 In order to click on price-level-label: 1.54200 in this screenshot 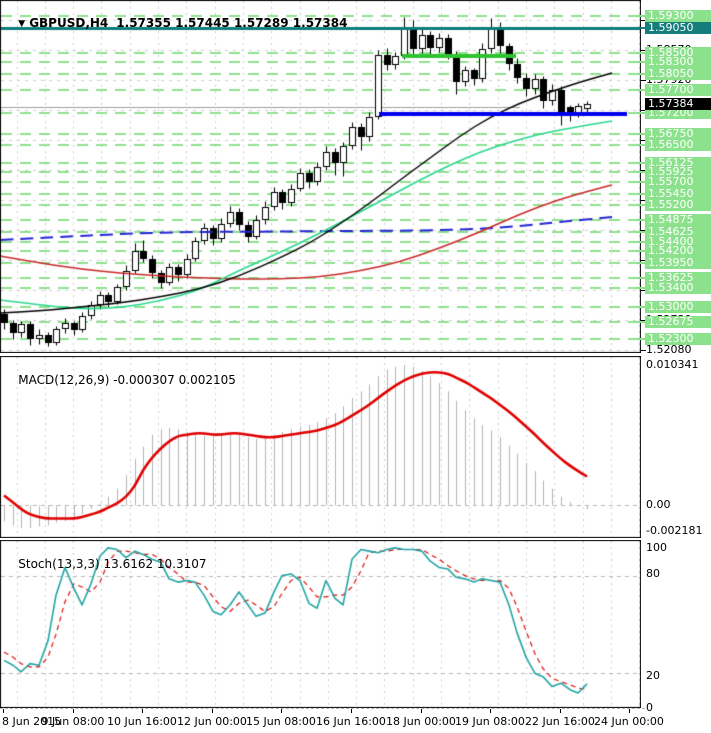, I will do `click(678, 251)`.